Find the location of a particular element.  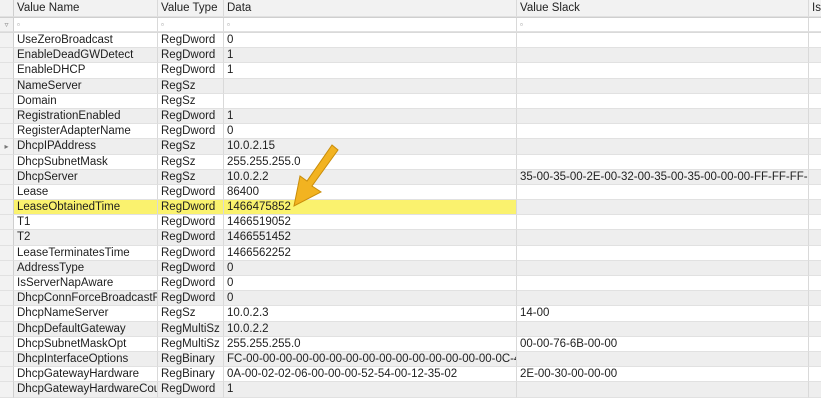

column-header-value-slack: Value Slack is located at coordinates (663, 8).